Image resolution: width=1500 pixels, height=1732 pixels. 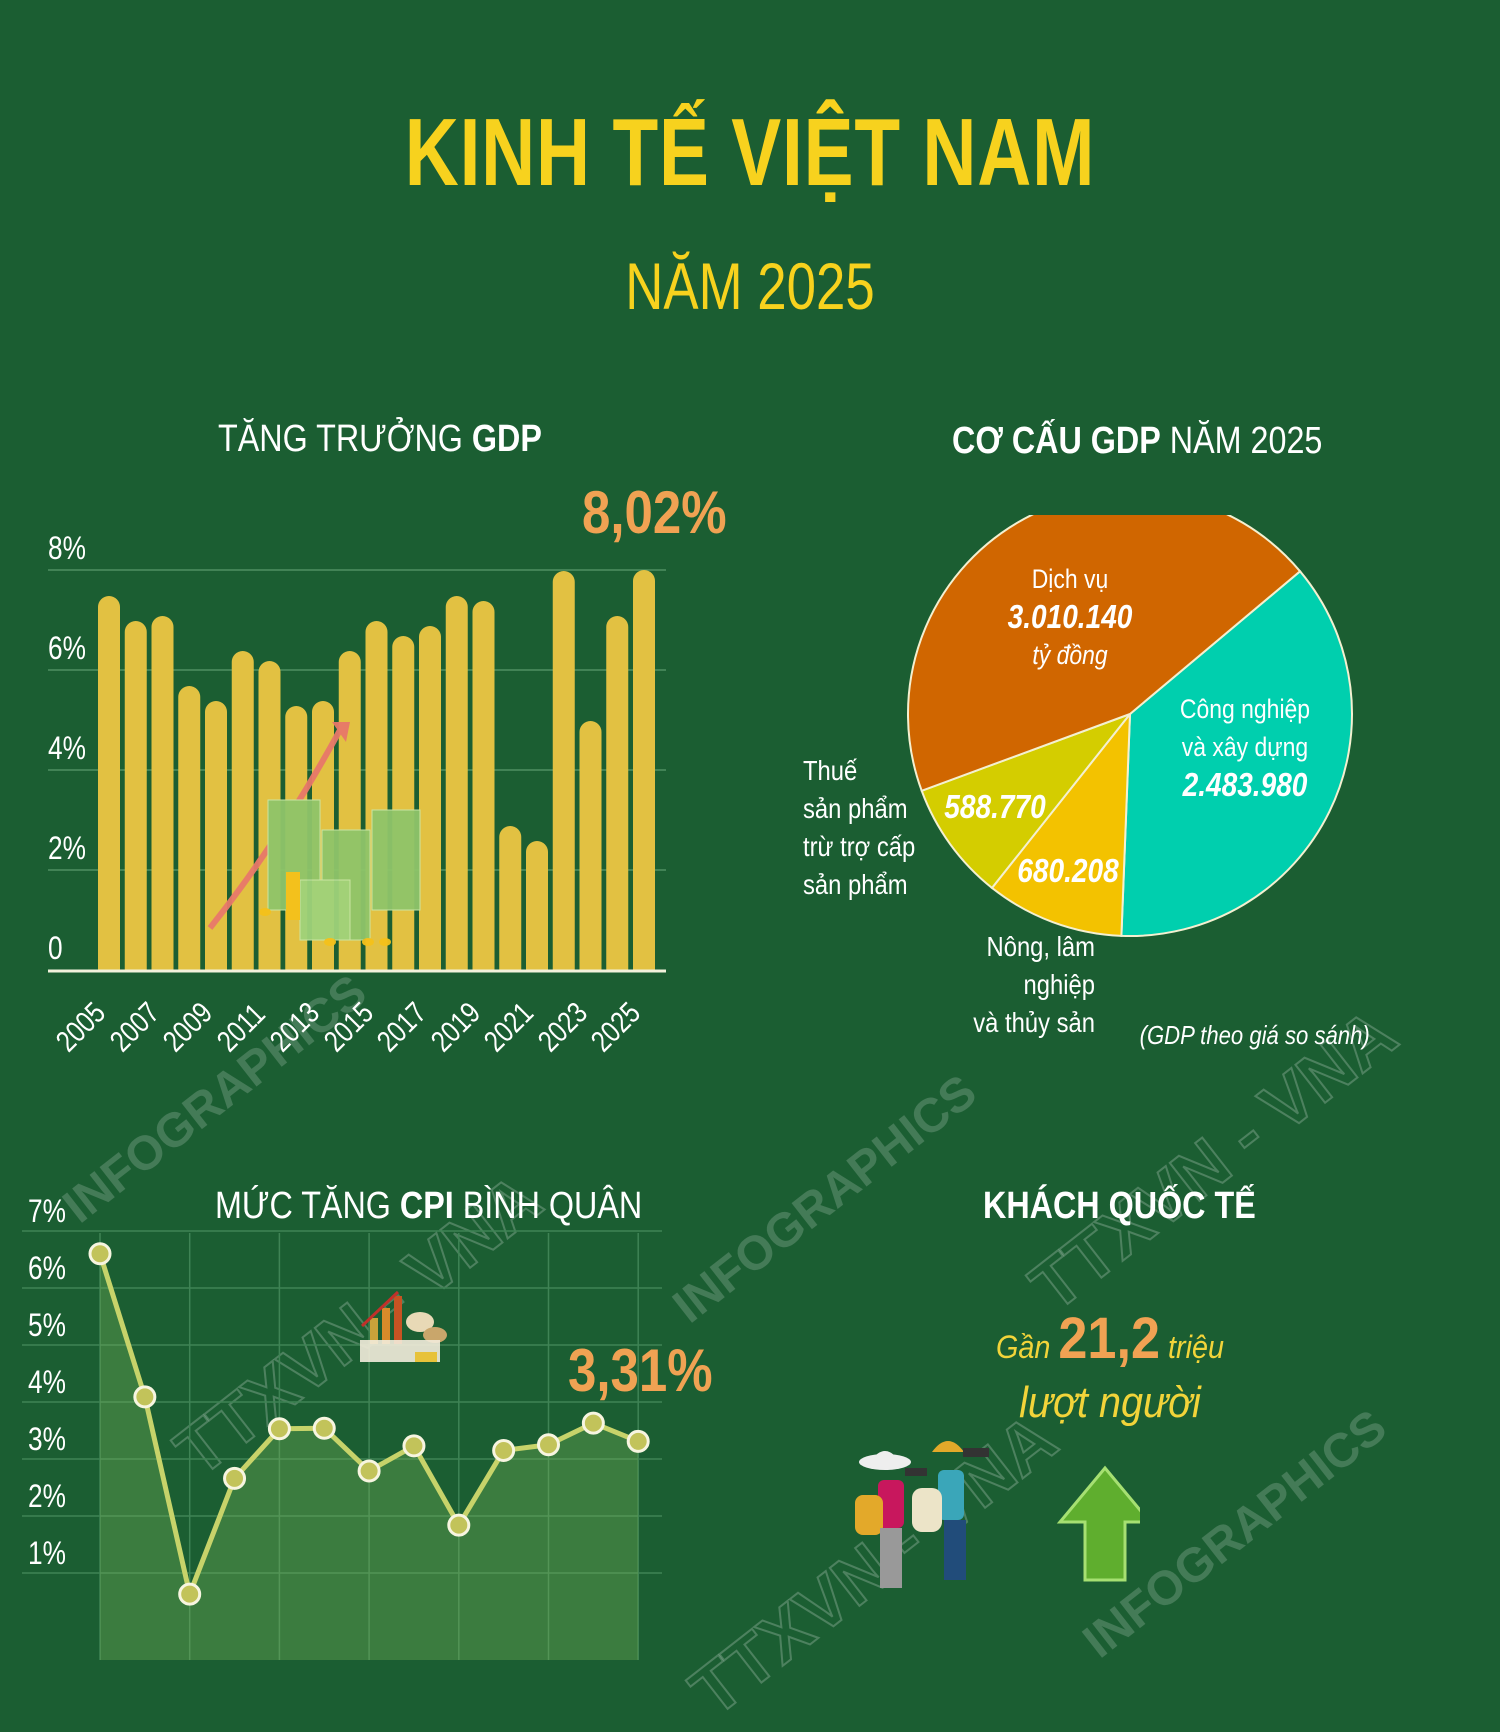 I want to click on cpi-line-chart, so click(x=342, y=1445).